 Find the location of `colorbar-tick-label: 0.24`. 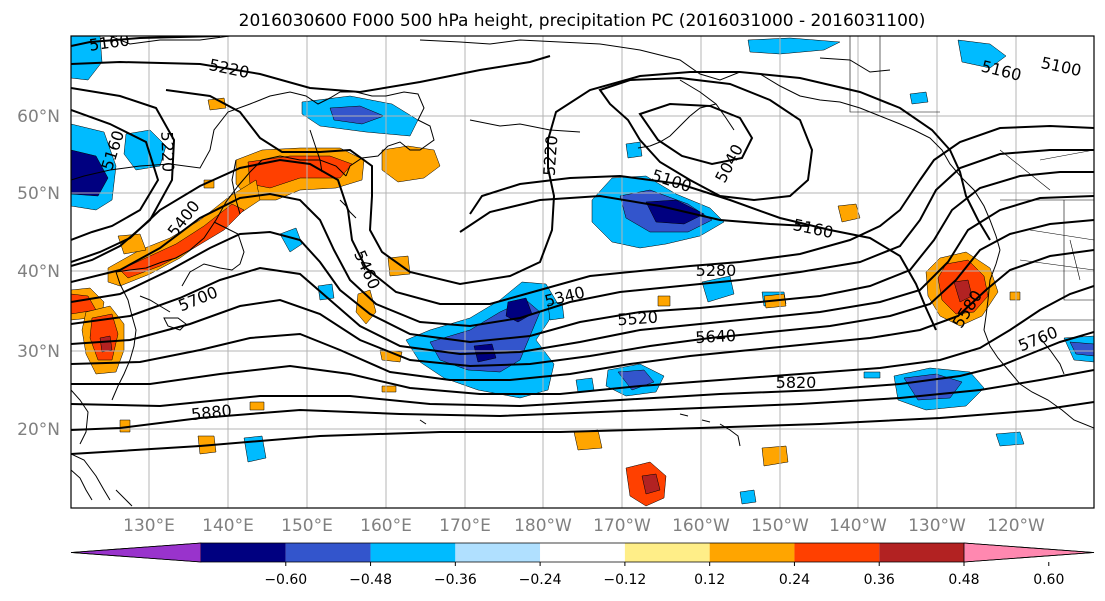

colorbar-tick-label: 0.24 is located at coordinates (794, 580).